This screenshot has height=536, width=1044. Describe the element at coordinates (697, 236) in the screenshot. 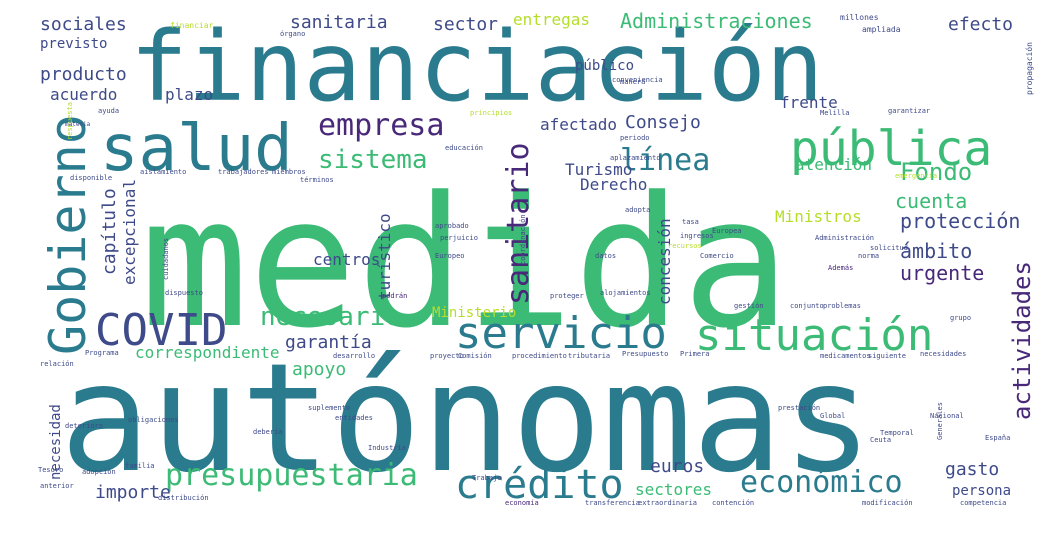

I see `word-85: ingresos` at that location.